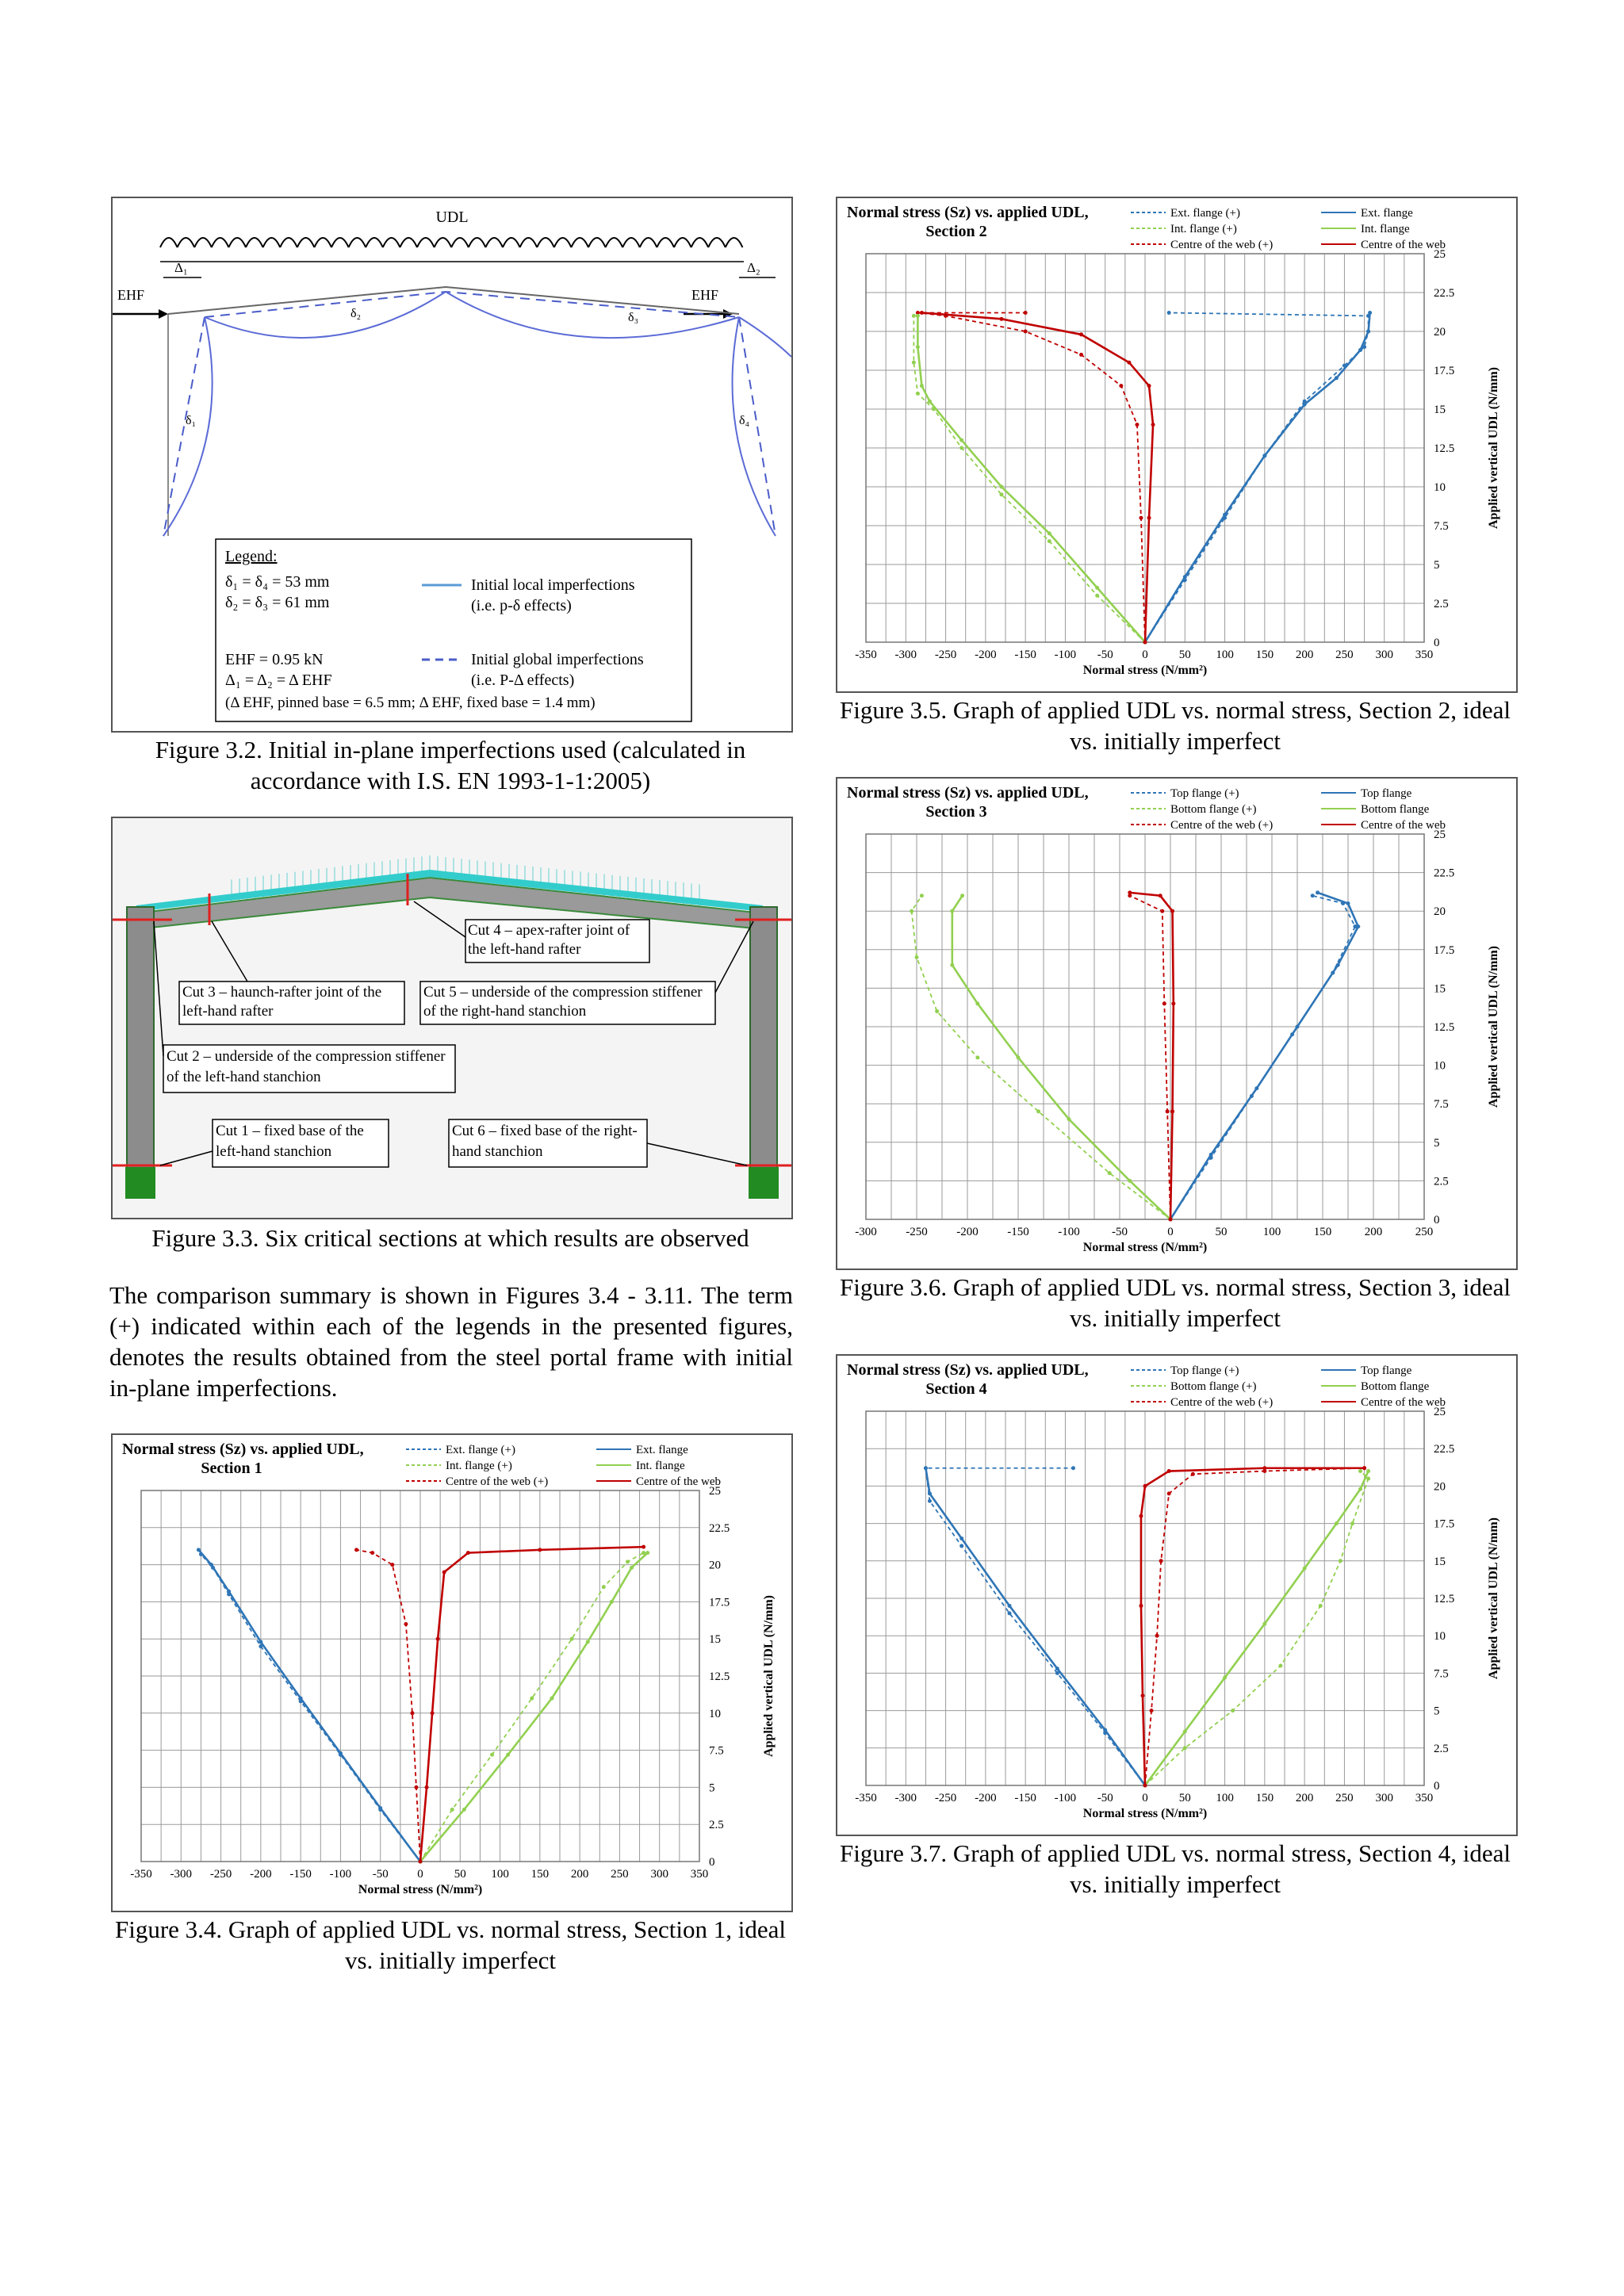 This screenshot has width=1624, height=2296. I want to click on x-tick-label: -200, so click(968, 1232).